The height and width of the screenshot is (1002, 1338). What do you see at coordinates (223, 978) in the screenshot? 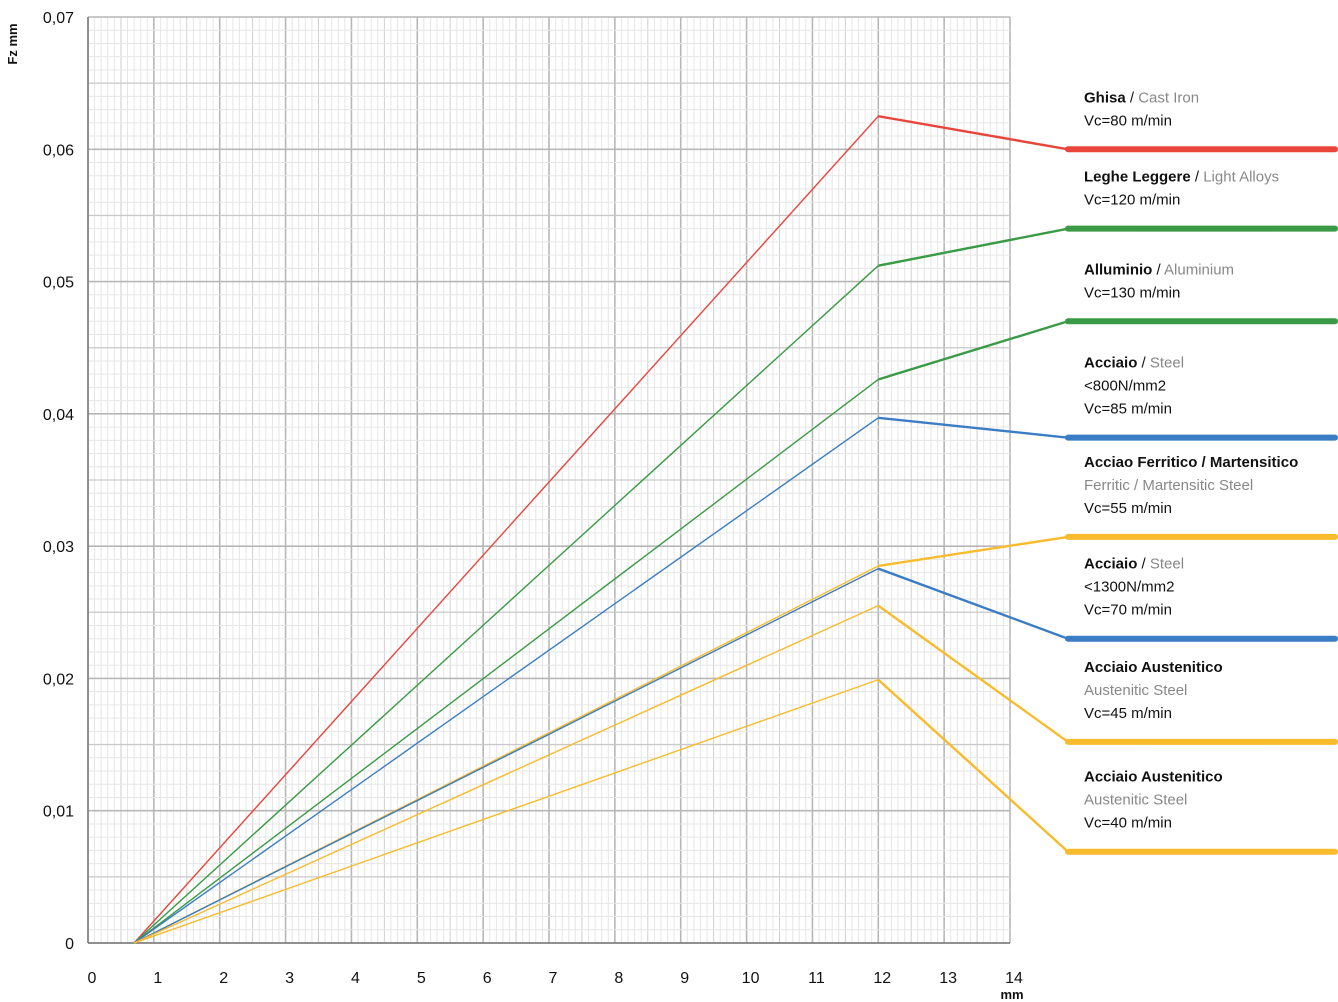
I see `x-tick-label: 2` at bounding box center [223, 978].